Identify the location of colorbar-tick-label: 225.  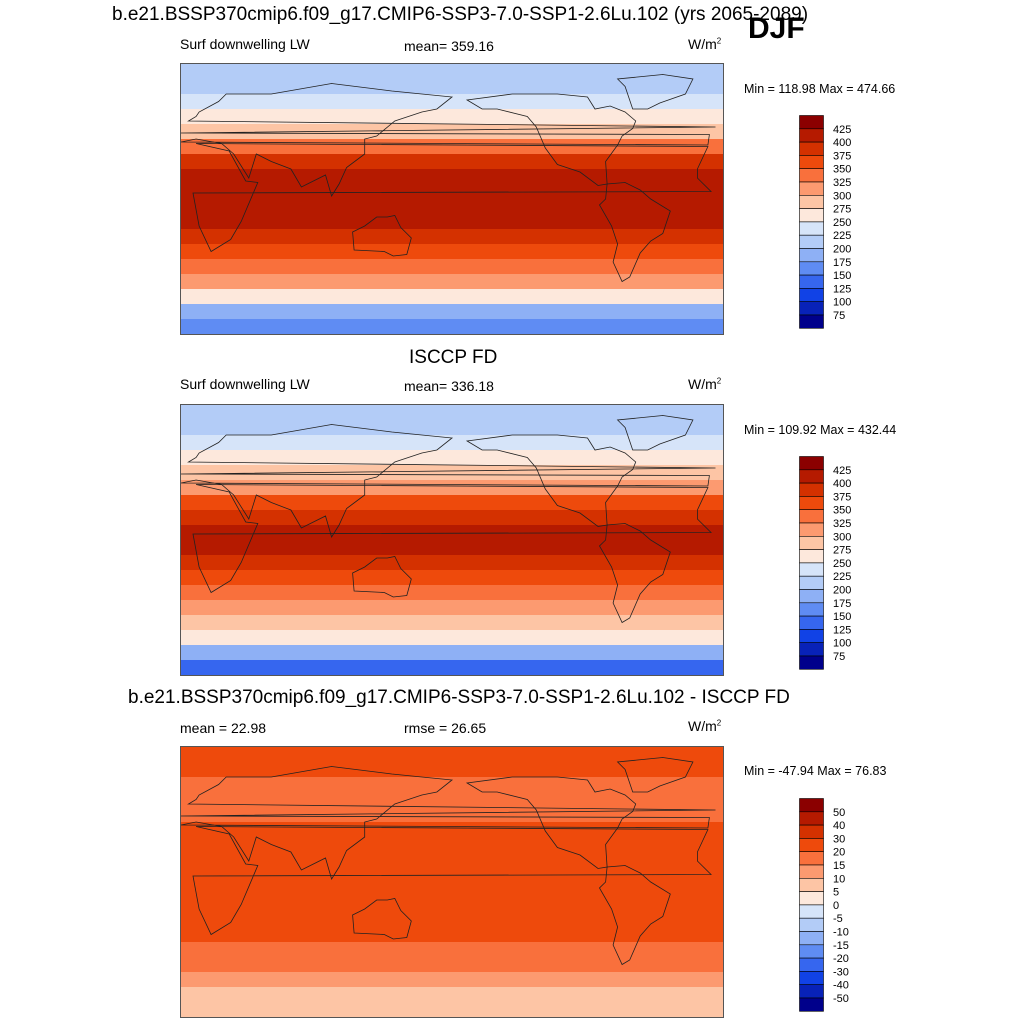
(842, 236).